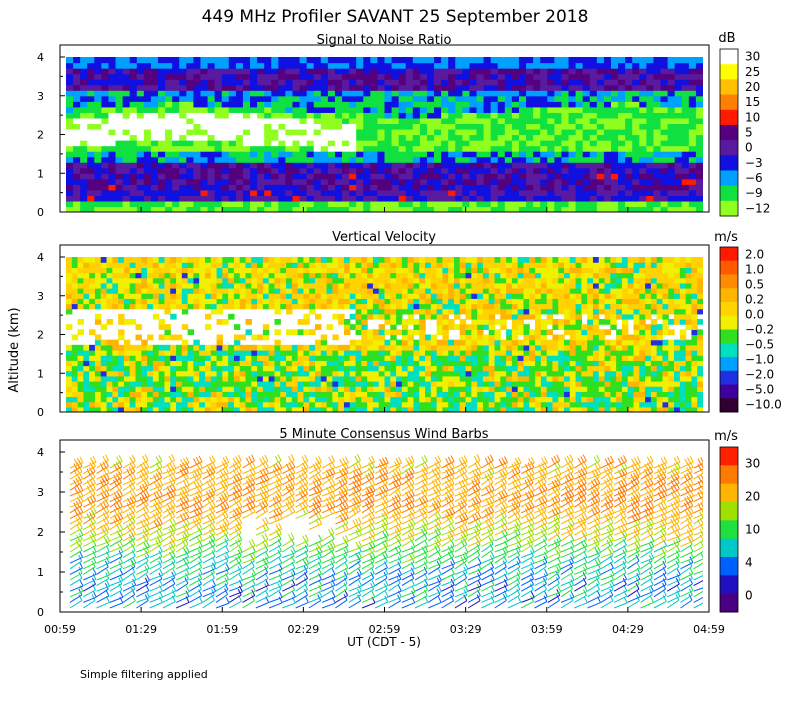 This screenshot has width=800, height=704. I want to click on colorbar-label: 15, so click(752, 102).